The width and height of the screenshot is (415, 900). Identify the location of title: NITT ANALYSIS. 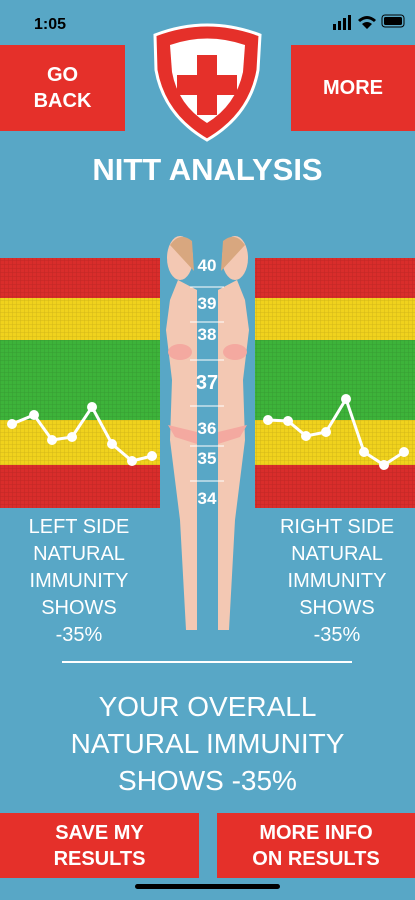
(207, 169).